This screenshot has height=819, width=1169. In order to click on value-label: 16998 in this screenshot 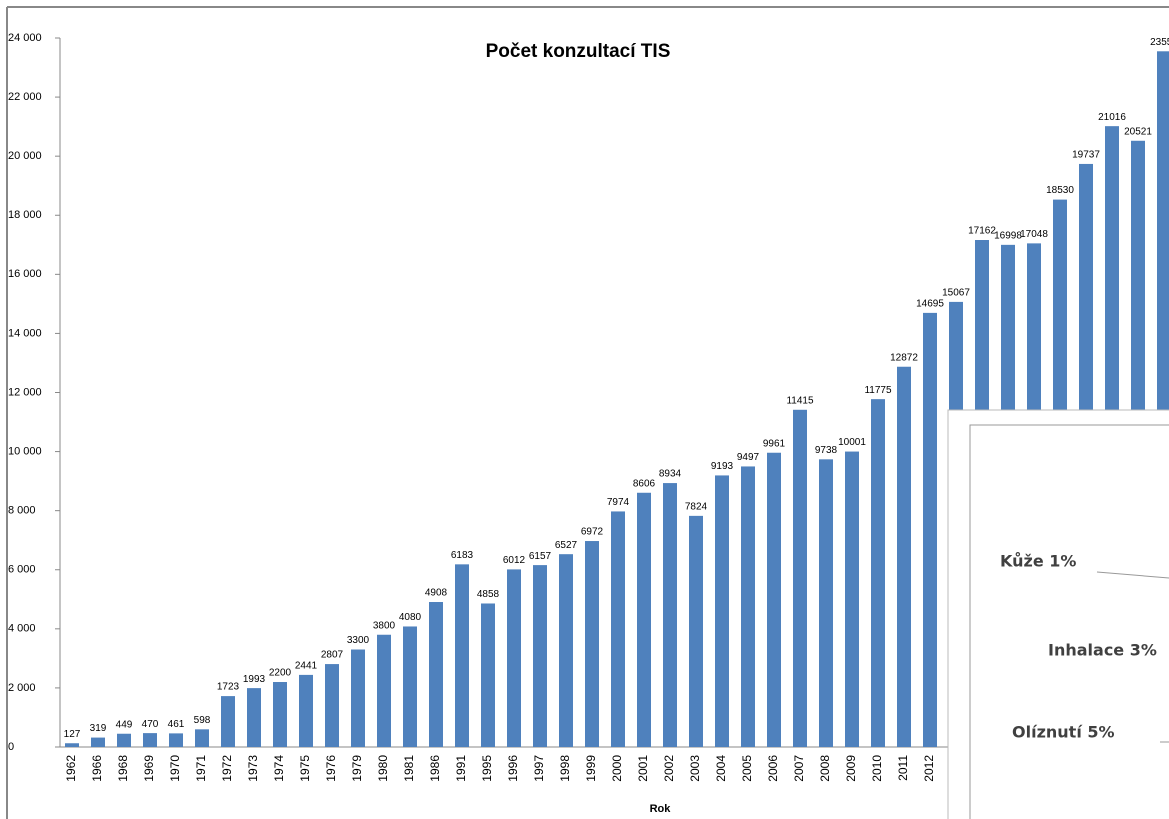, I will do `click(1008, 235)`.